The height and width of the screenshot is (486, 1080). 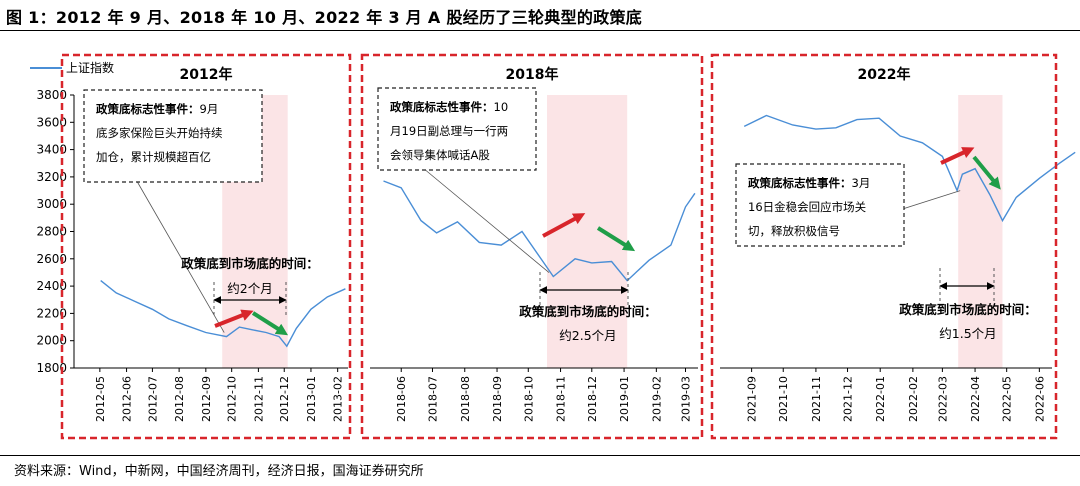 What do you see at coordinates (51, 341) in the screenshot?
I see `y-tick-label: 2000` at bounding box center [51, 341].